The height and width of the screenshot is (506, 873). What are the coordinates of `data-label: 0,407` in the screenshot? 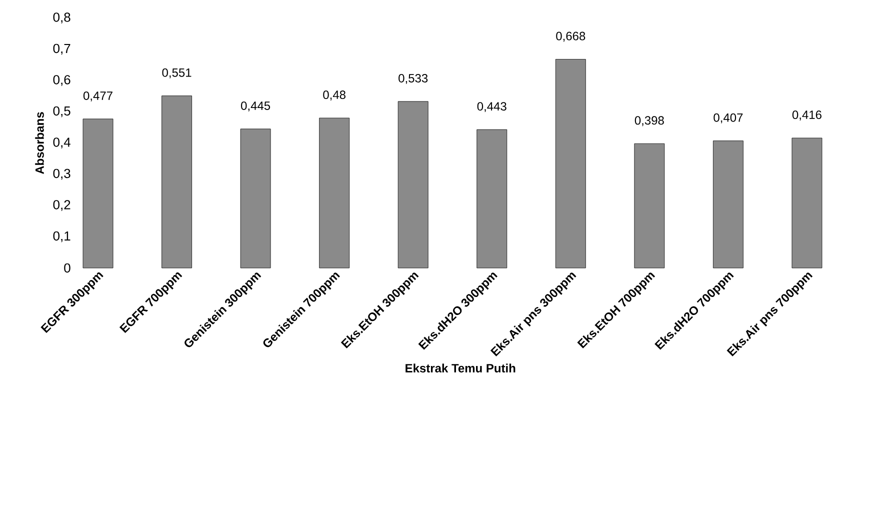 It's located at (728, 118).